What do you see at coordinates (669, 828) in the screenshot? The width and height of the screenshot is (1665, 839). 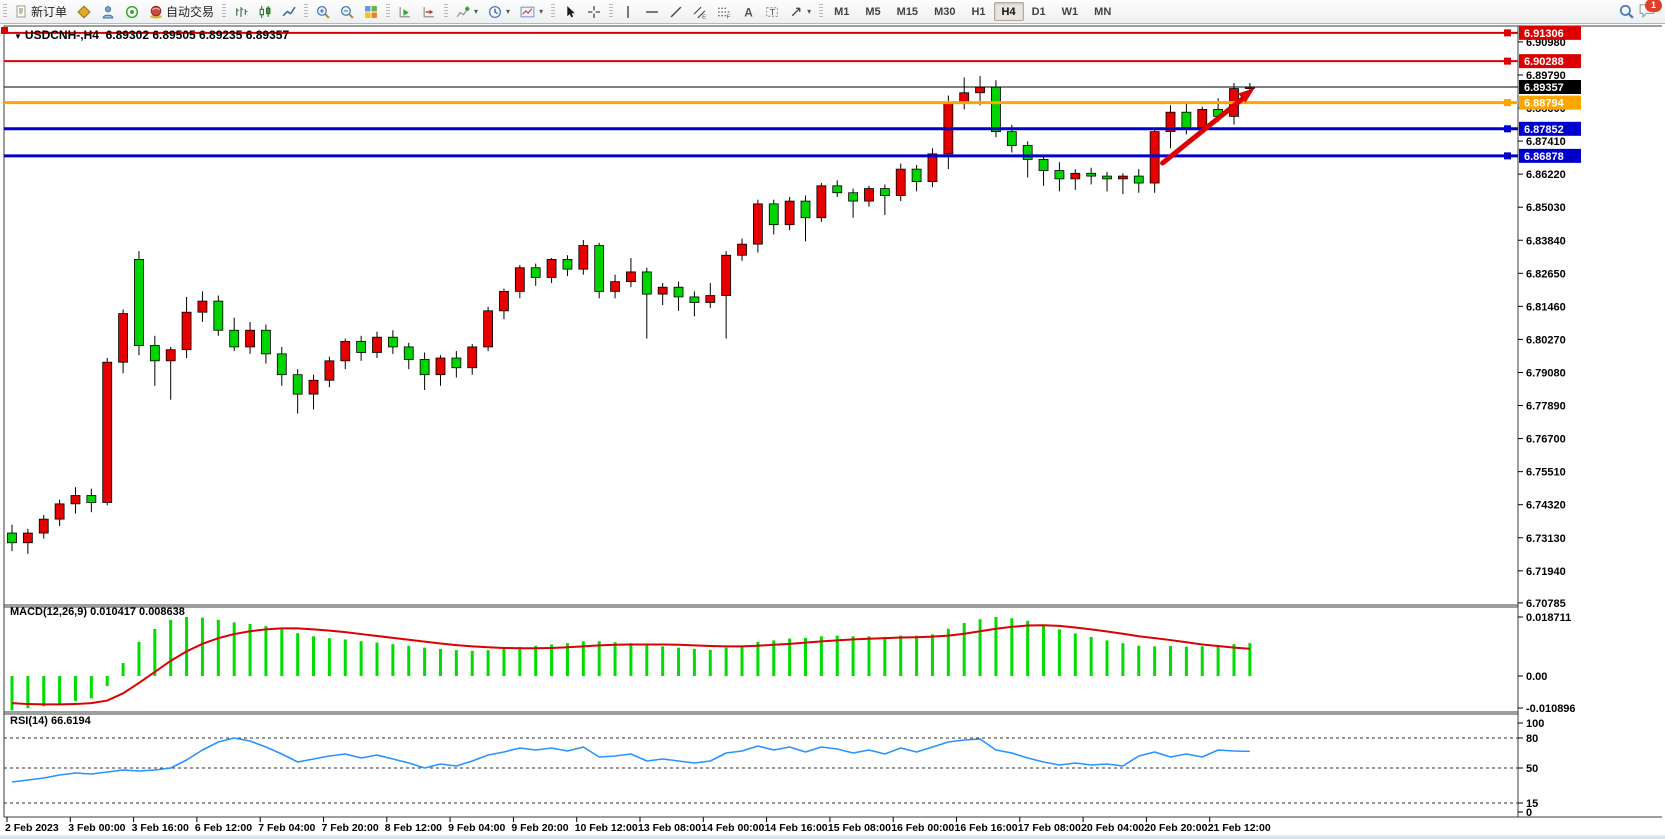 I see `time-axis-label: 13 Feb 08:00` at bounding box center [669, 828].